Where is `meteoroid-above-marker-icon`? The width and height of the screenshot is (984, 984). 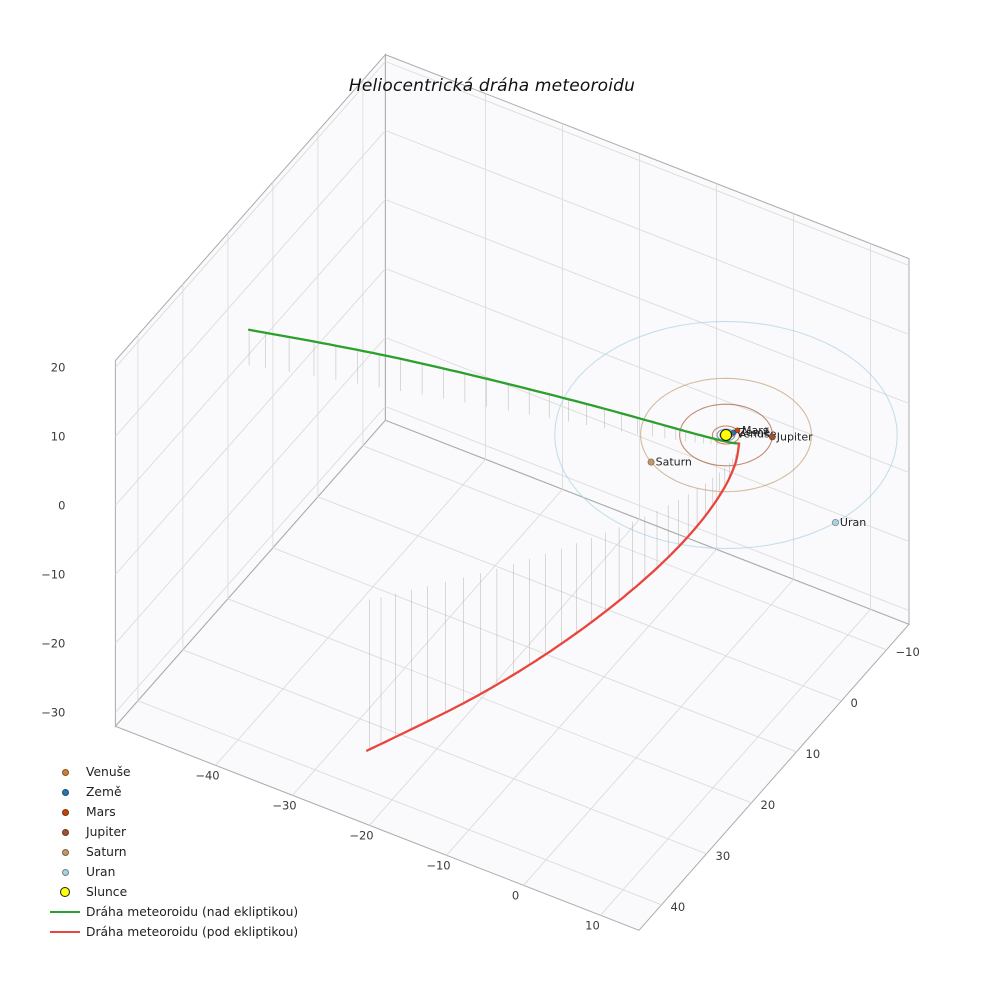 meteoroid-above-marker-icon is located at coordinates (65, 912).